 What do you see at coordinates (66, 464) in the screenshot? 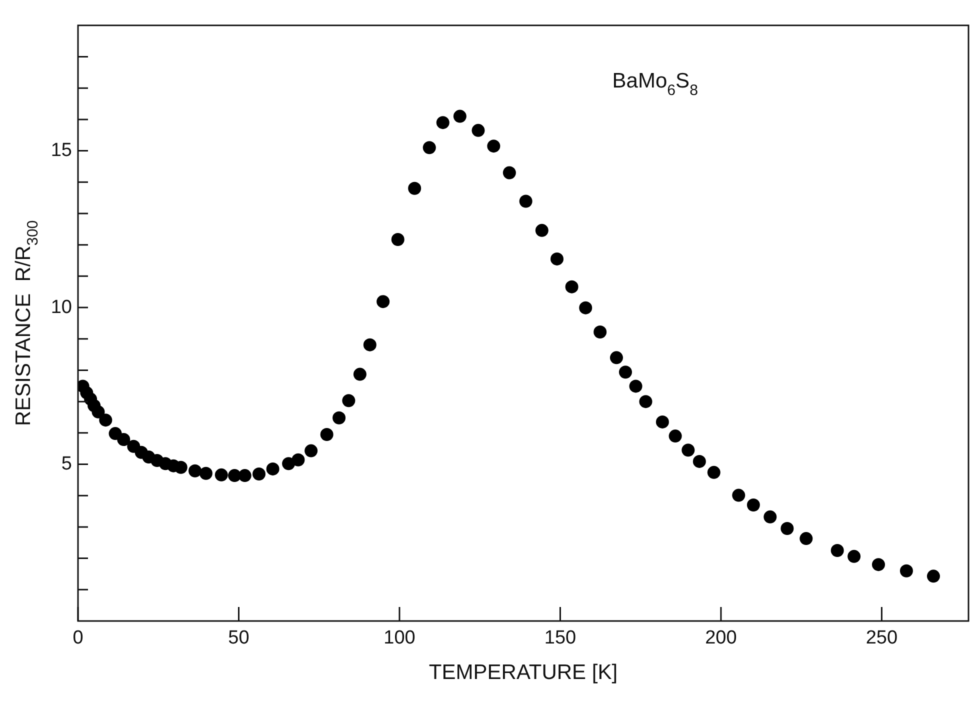
I see `y-tick-label: 5` at bounding box center [66, 464].